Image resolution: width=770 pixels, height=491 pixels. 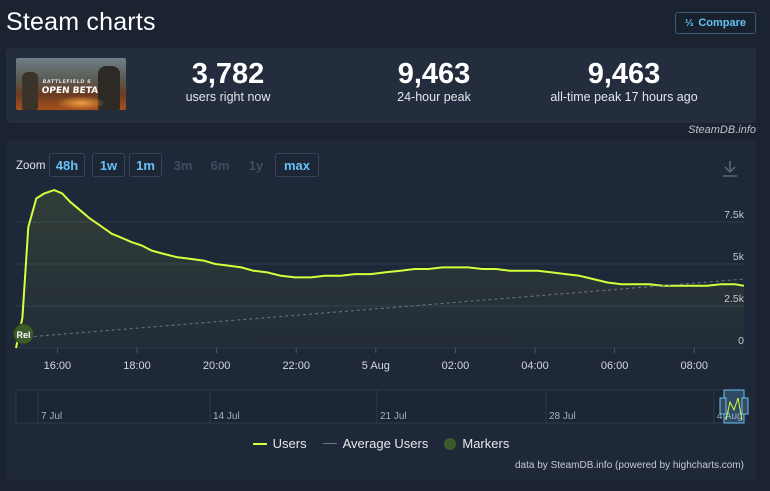 I want to click on stat-all-time-peak: 9,463 all-time peak 17 hours ago, so click(x=624, y=81).